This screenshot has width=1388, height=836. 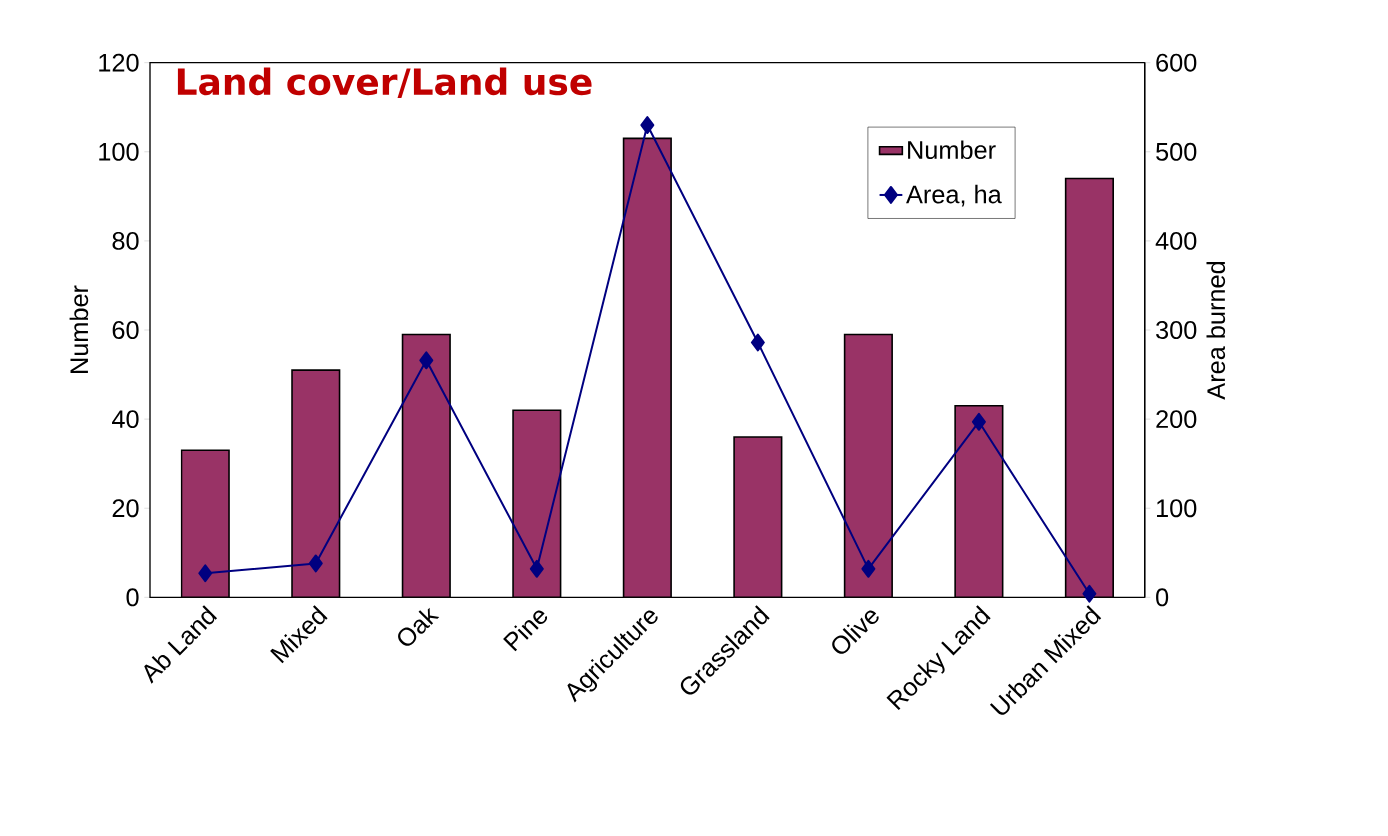 What do you see at coordinates (125, 508) in the screenshot?
I see `y-tick-label: 20` at bounding box center [125, 508].